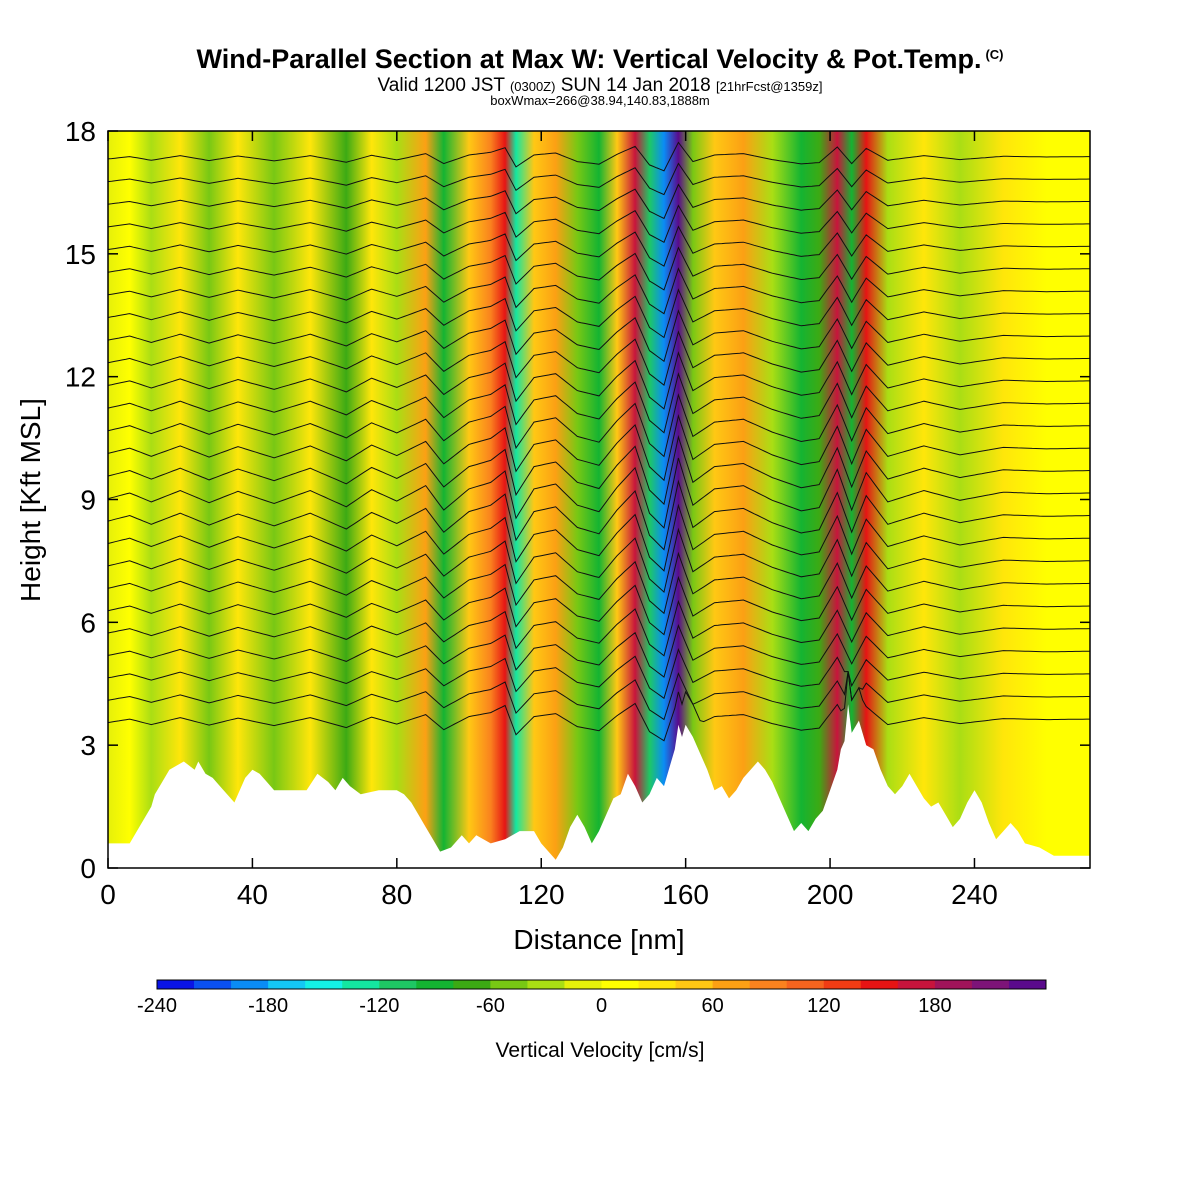  What do you see at coordinates (443, 85) in the screenshot?
I see `subtitle-valid: Valid 1200 JST` at bounding box center [443, 85].